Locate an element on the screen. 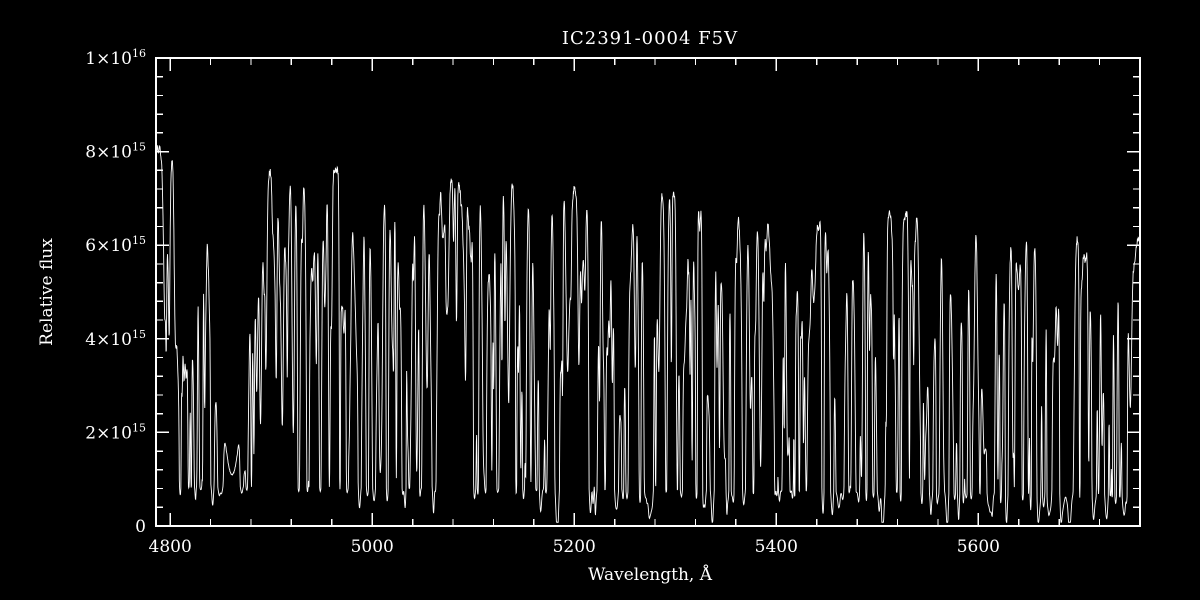  y-tick-label: 0 is located at coordinates (140, 527).